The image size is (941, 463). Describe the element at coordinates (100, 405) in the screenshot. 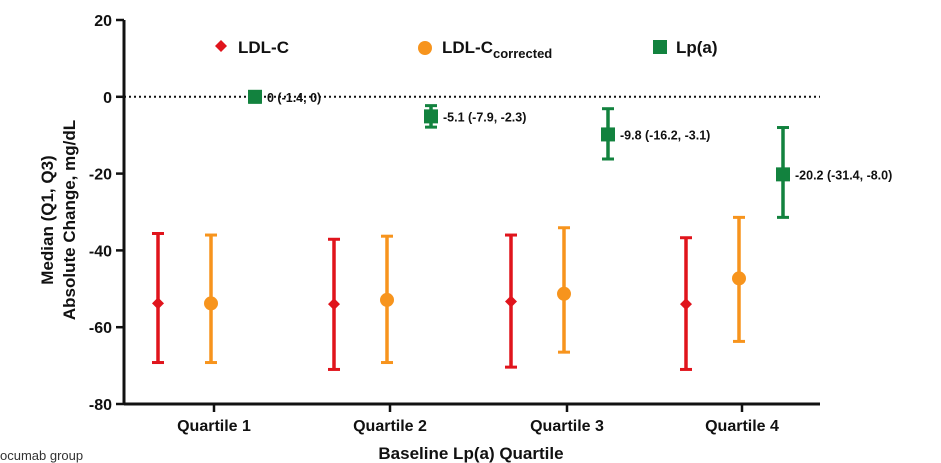

I see `y-tick-label: -80` at that location.